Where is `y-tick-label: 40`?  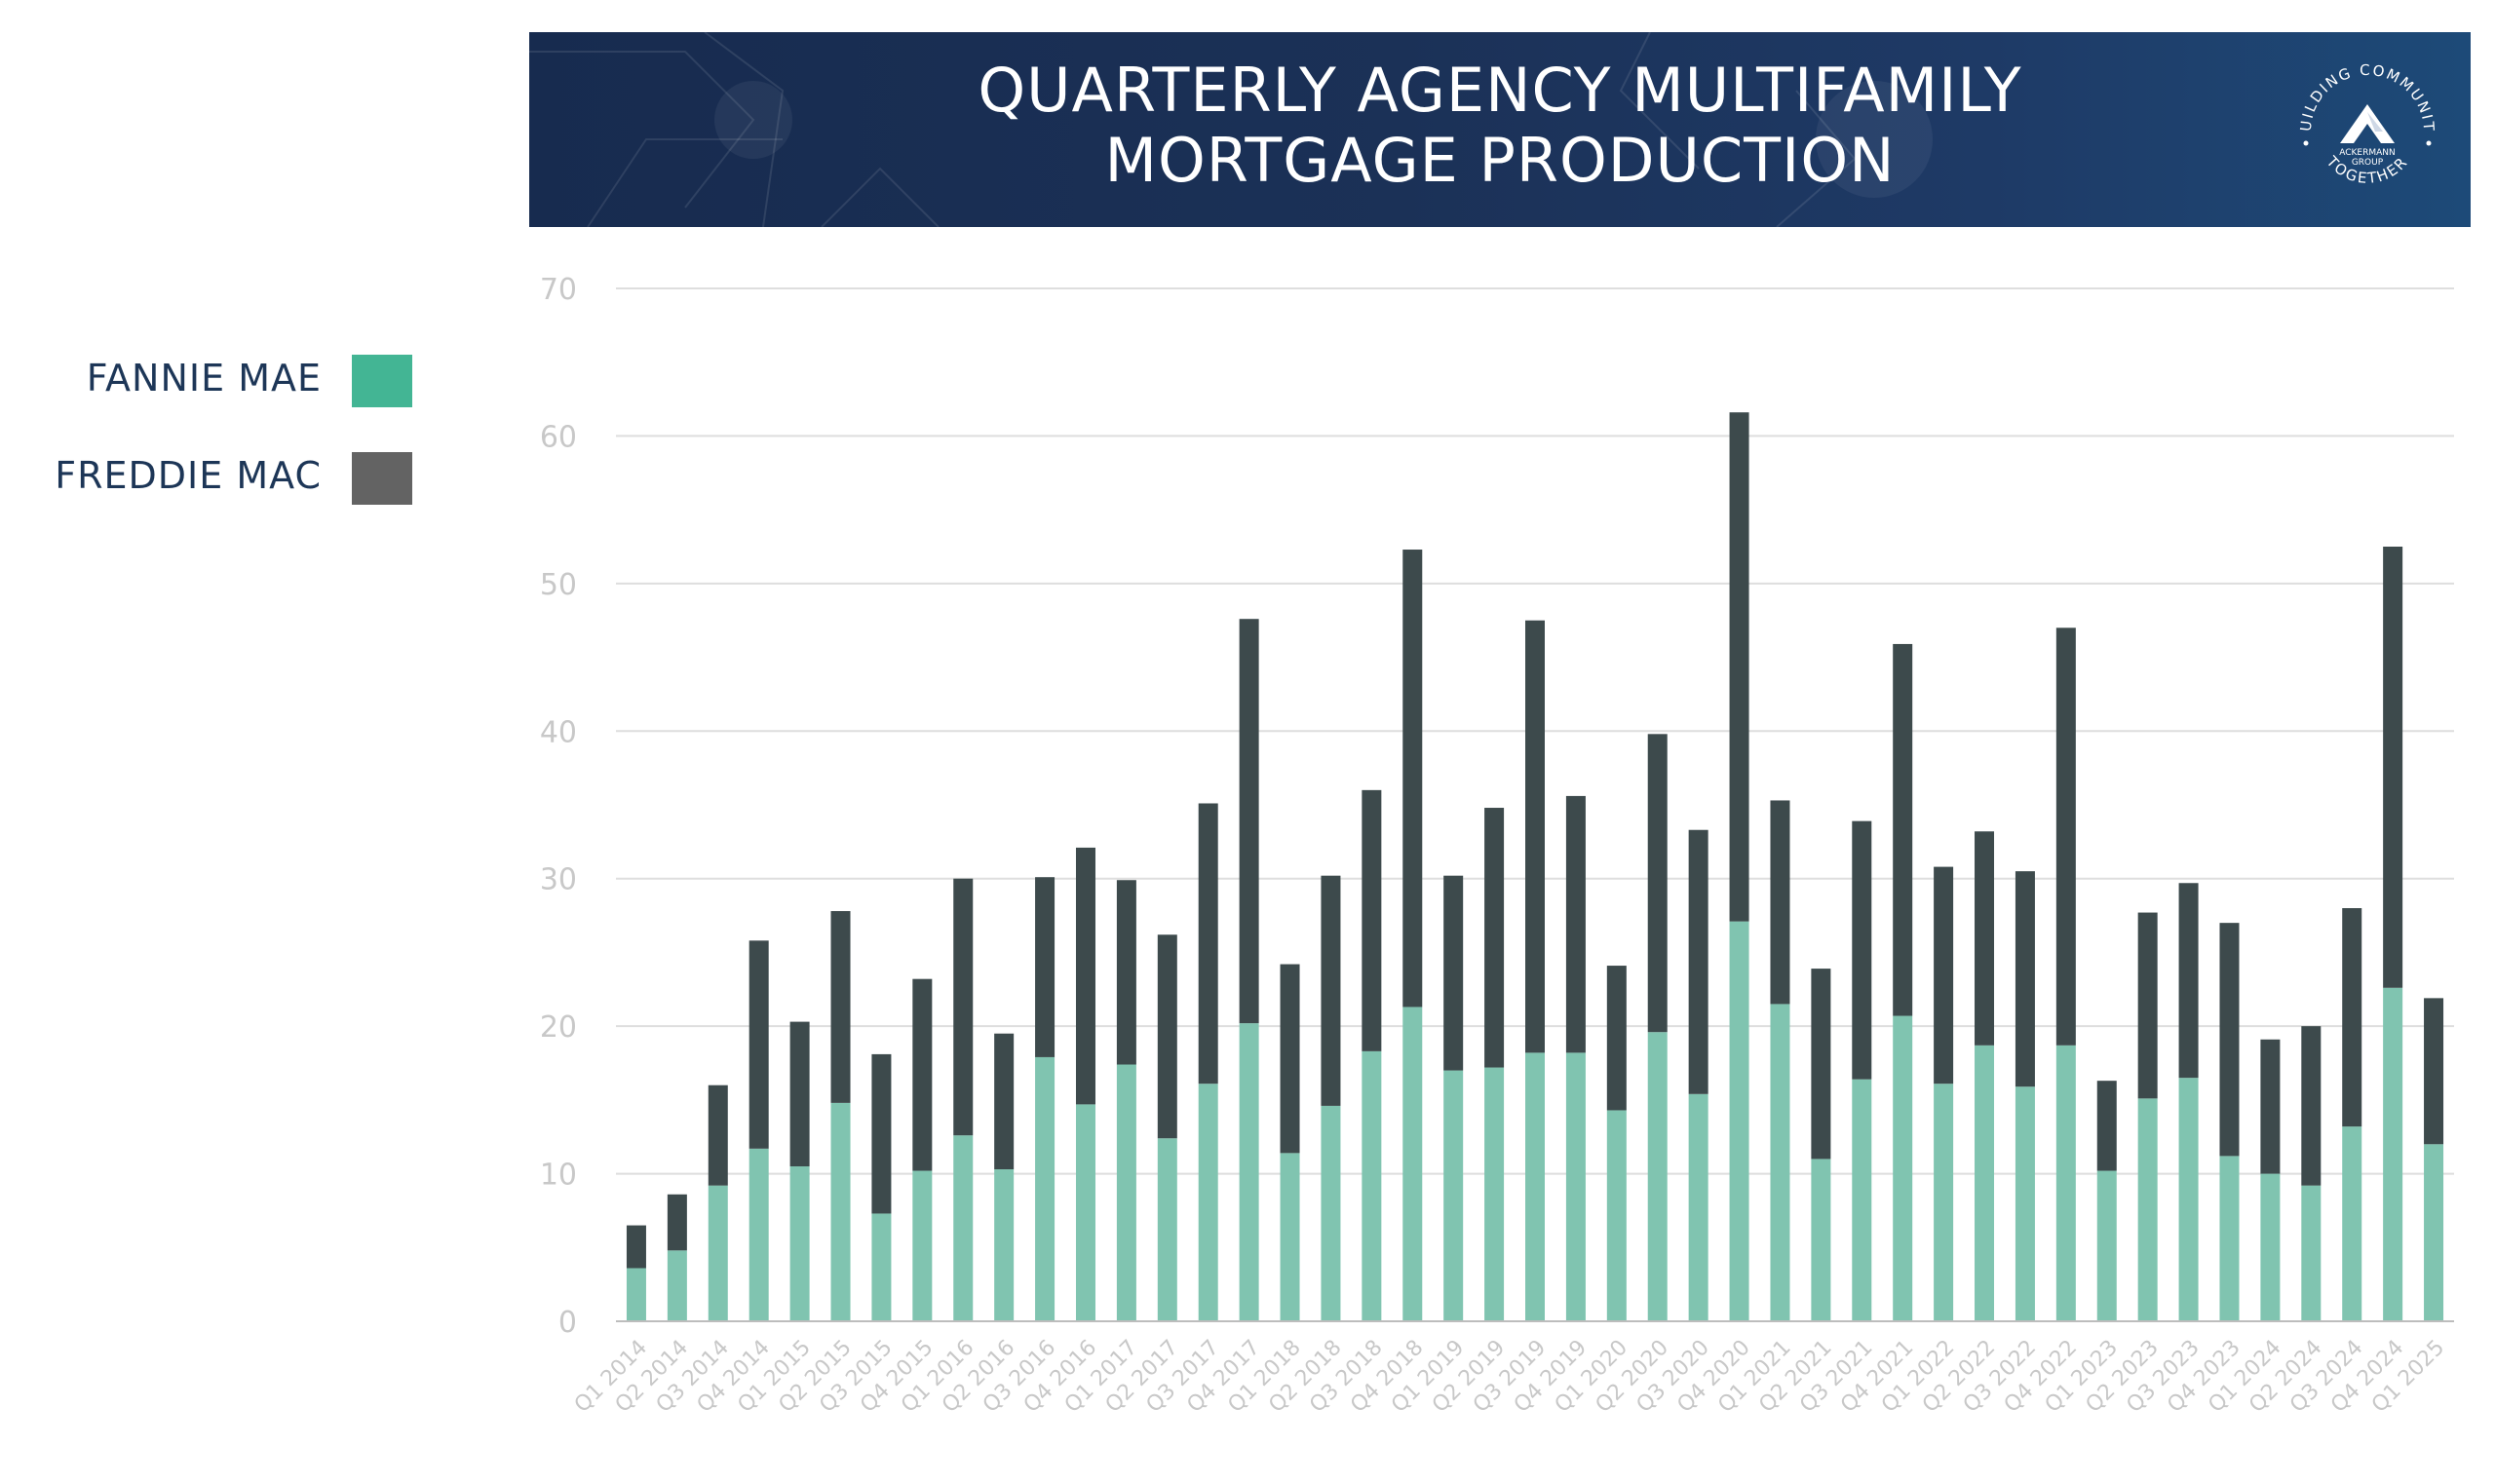 y-tick-label: 40 is located at coordinates (558, 732).